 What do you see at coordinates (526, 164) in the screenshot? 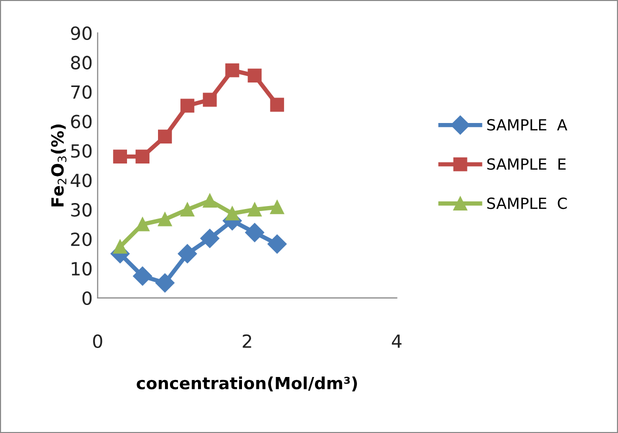
I see `legend-label: SAMPLE E` at bounding box center [526, 164].